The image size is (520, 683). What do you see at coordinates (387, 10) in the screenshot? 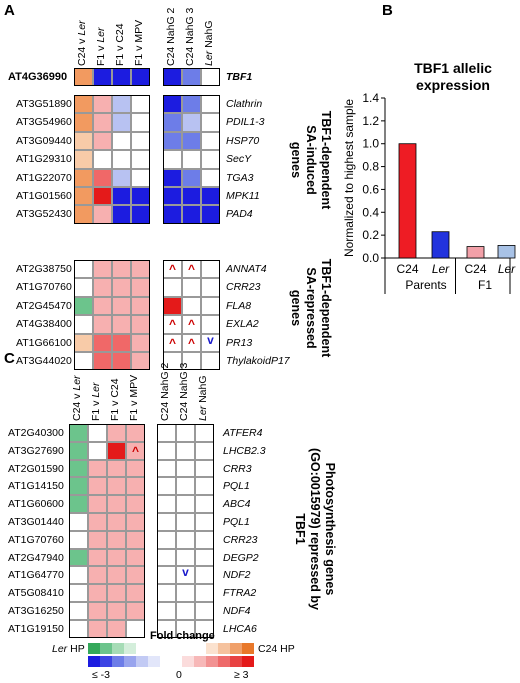
I see `panel-b-letter: B` at bounding box center [387, 10].